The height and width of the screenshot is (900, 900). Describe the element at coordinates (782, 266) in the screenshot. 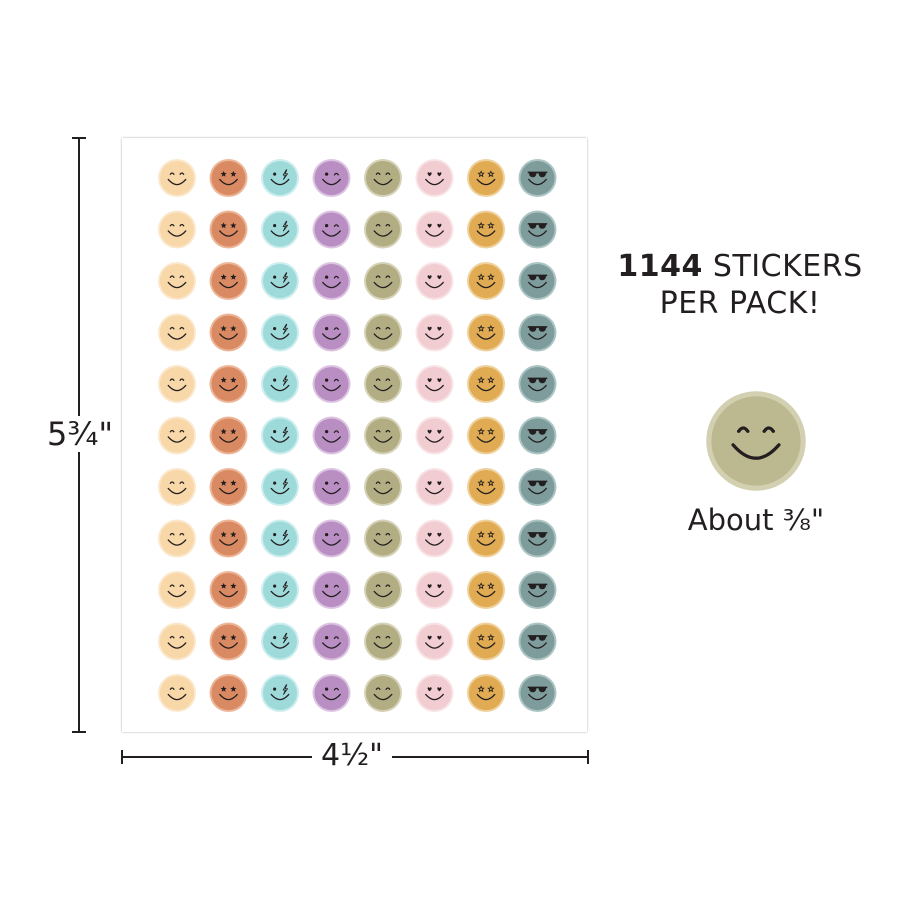

I see `headline-line1-text: STICKERS` at that location.